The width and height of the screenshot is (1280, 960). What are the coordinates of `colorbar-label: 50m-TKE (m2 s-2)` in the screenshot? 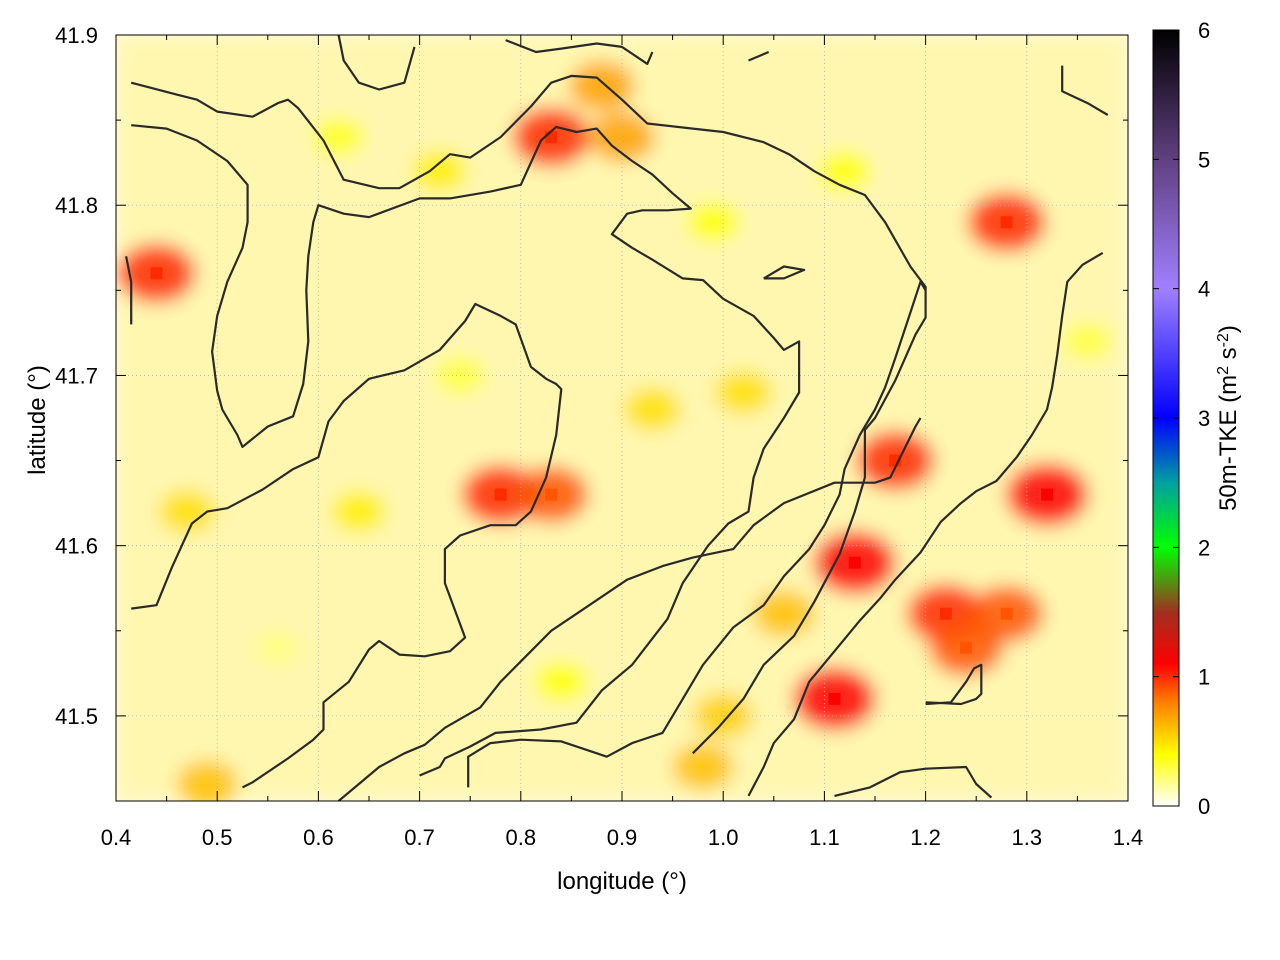 It's located at (1229, 418).